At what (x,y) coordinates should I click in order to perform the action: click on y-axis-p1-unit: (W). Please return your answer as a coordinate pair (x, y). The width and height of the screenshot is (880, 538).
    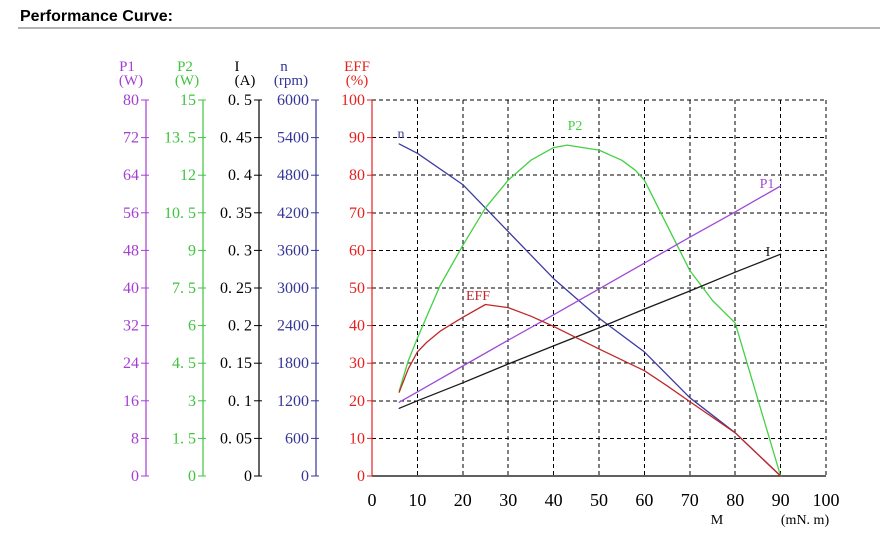
    Looking at the image, I should click on (131, 81).